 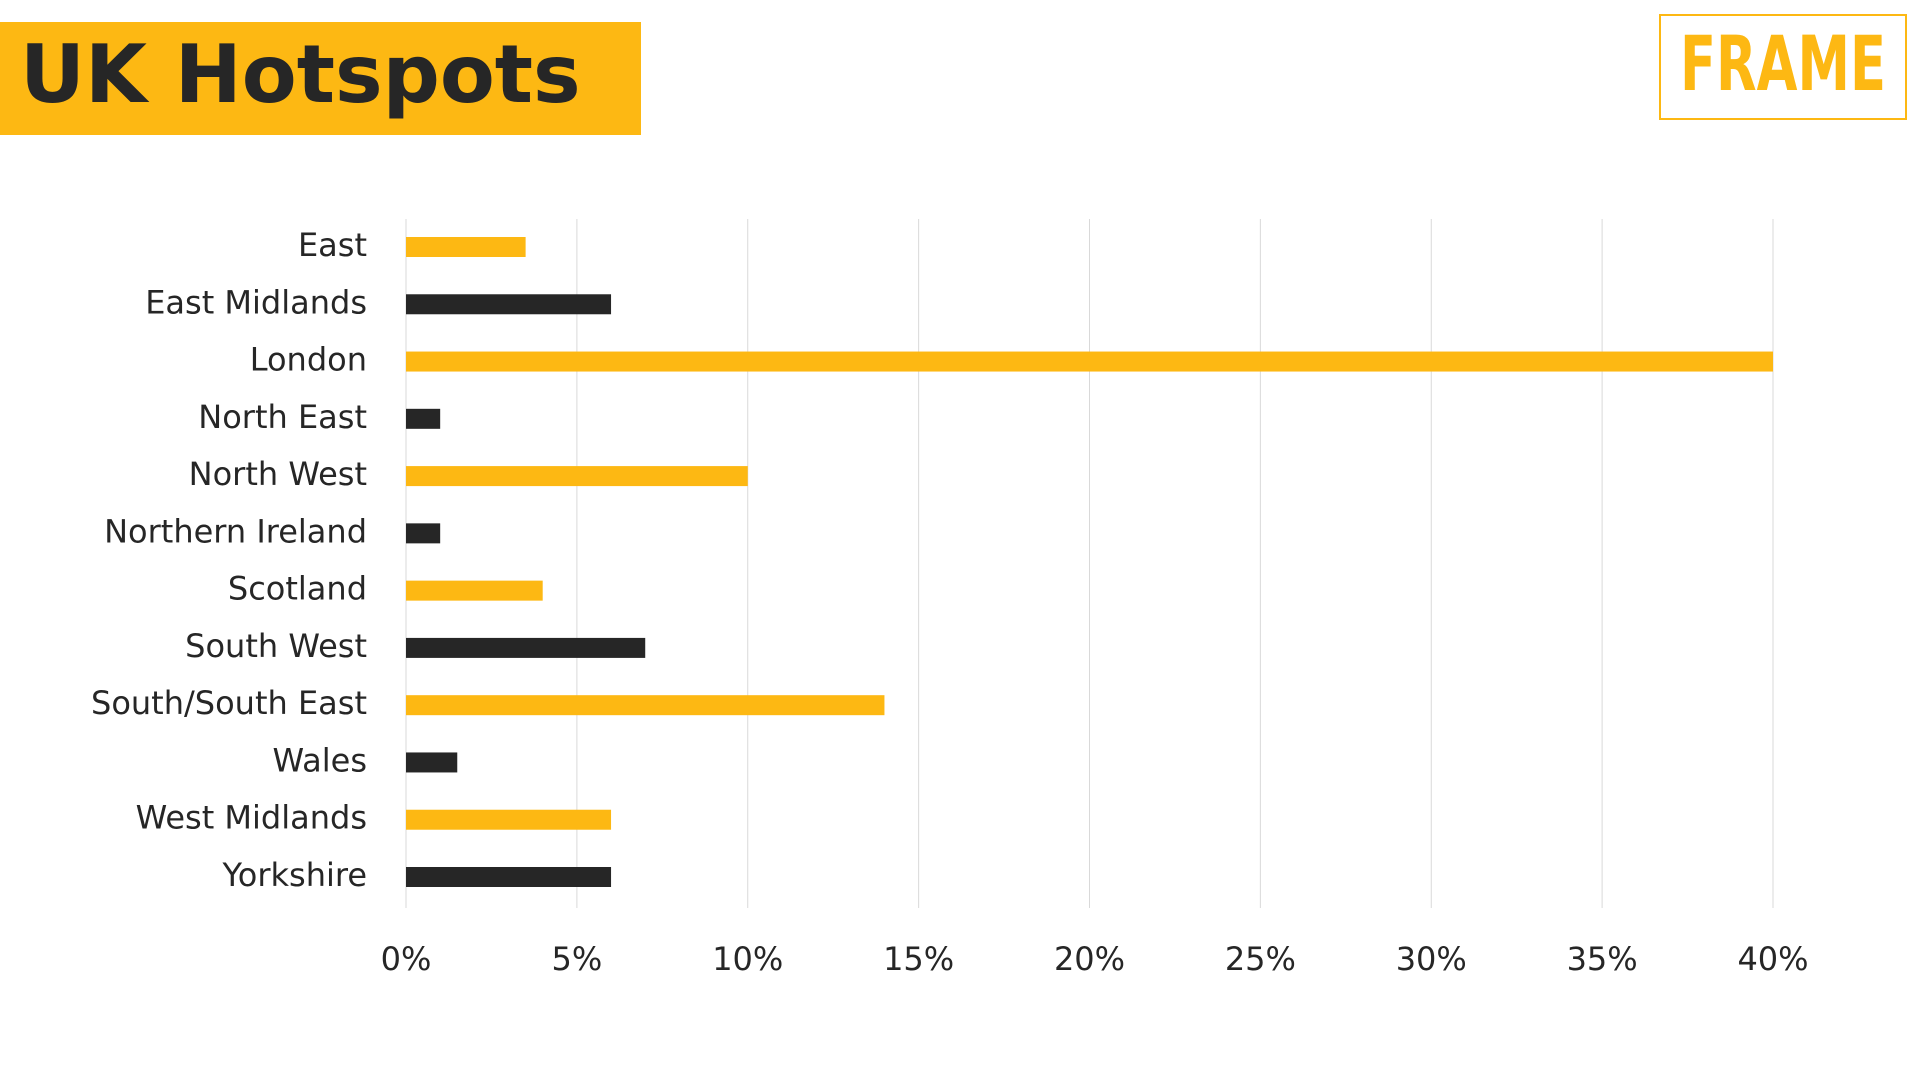 I want to click on x-tick-label: 0%, so click(x=406, y=959).